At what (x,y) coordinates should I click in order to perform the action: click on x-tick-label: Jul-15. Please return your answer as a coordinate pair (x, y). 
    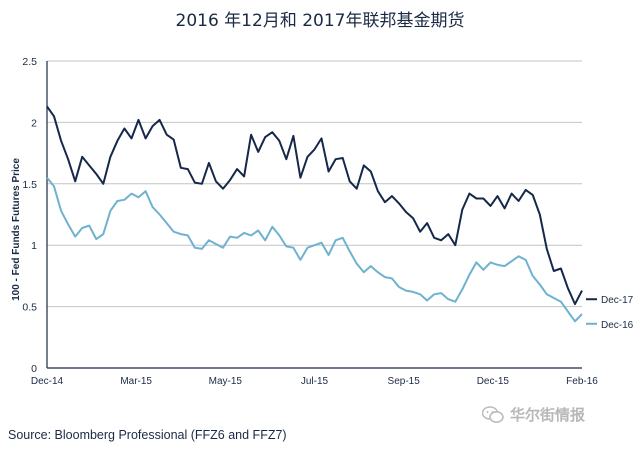
    Looking at the image, I should click on (315, 381).